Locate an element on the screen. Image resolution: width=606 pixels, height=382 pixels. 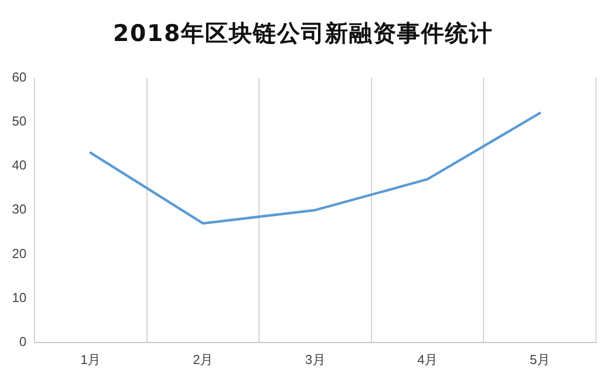
x-tick-label: 1月 is located at coordinates (90, 359).